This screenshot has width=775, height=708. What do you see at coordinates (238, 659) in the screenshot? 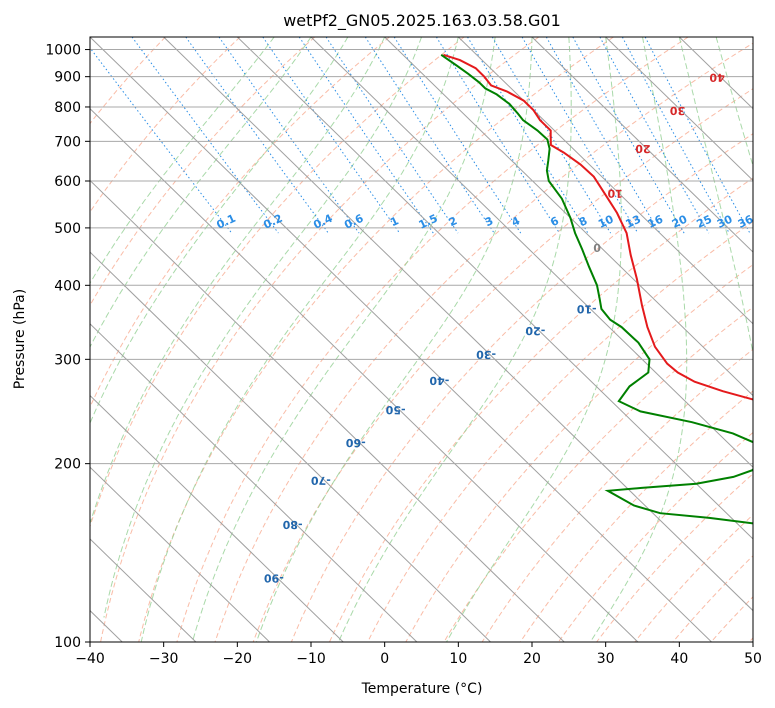
I see `x-tick-label: −20` at bounding box center [238, 659].